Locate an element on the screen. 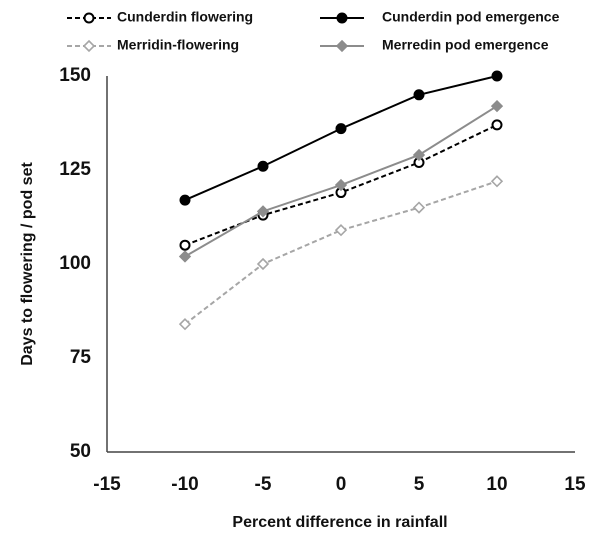 This screenshot has width=600, height=537. x-tick-label: -5 is located at coordinates (263, 484).